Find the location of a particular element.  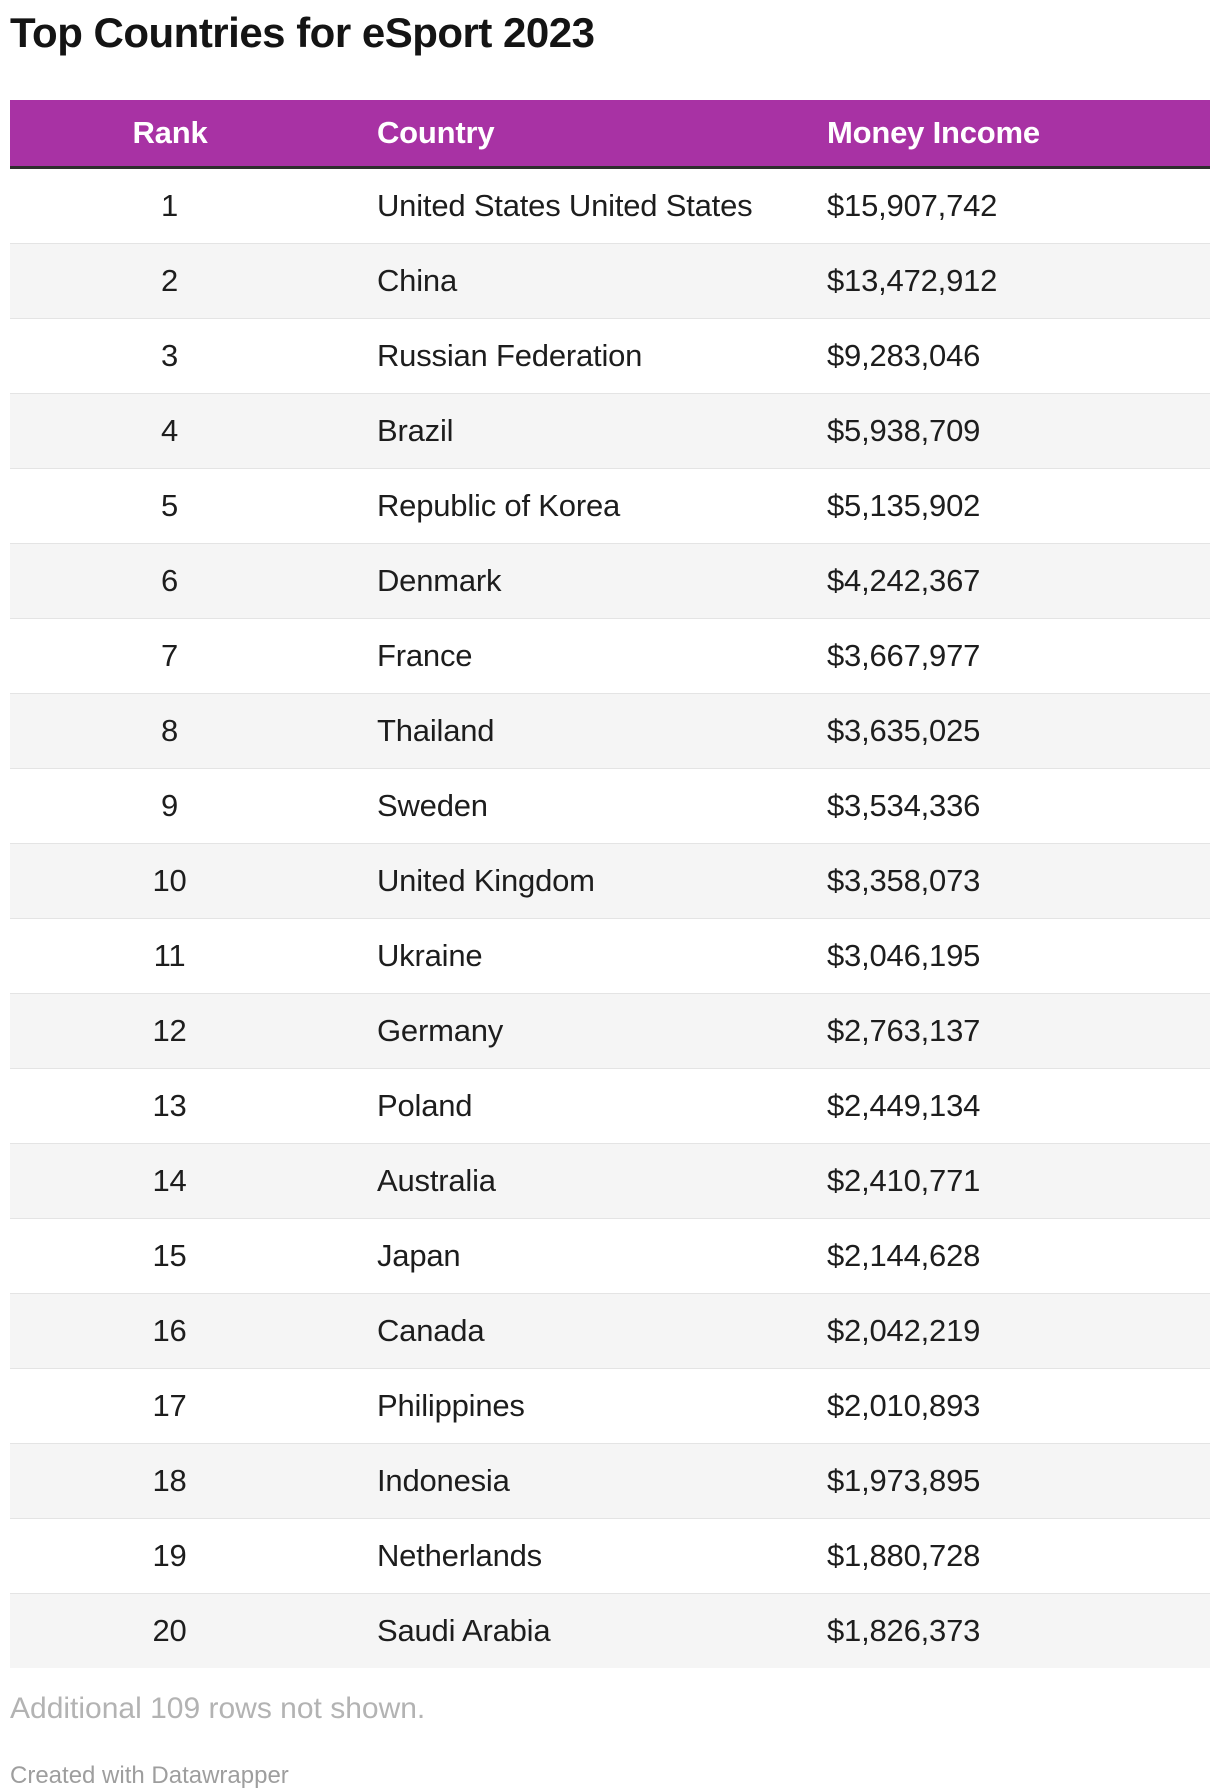

rank-cell: 8 is located at coordinates (169, 730).